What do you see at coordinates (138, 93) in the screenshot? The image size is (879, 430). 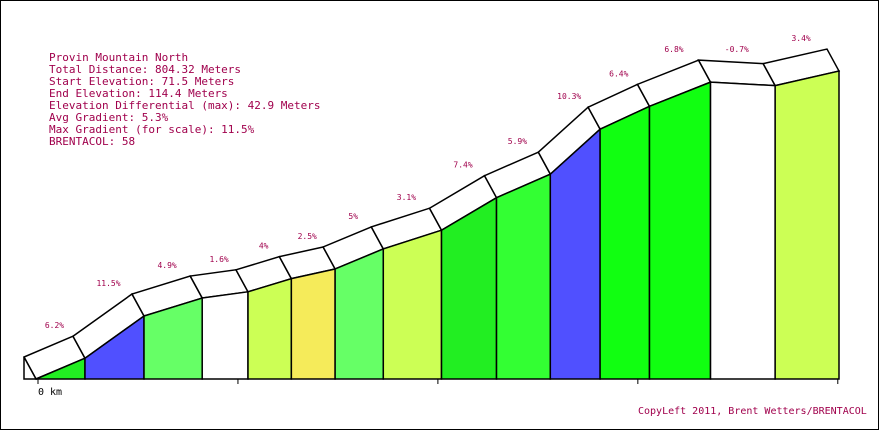 I see `info-line: End Elevation: 114.4 Meters` at bounding box center [138, 93].